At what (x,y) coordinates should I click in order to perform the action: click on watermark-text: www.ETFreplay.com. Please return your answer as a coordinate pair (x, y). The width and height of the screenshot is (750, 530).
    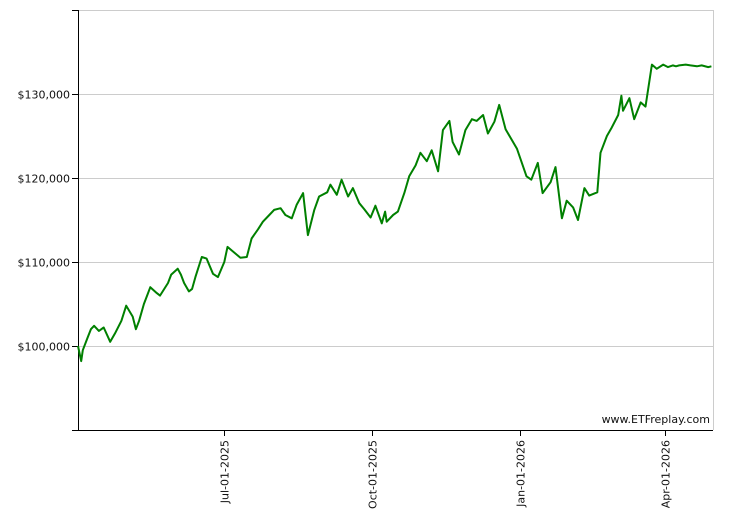
    Looking at the image, I should click on (656, 419).